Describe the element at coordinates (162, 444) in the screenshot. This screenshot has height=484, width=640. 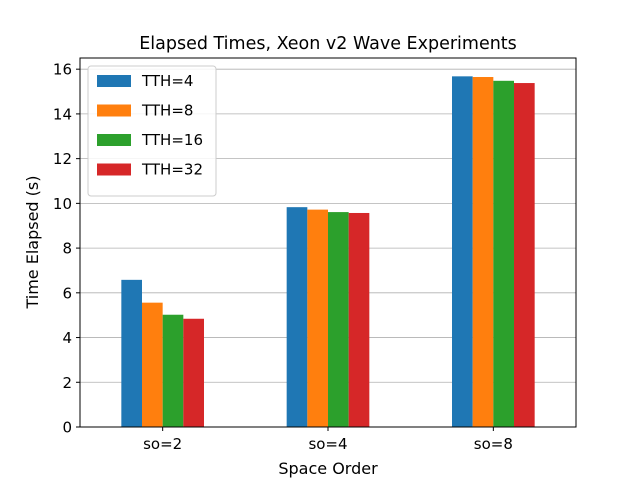
I see `x-tick-label: so=2` at that location.